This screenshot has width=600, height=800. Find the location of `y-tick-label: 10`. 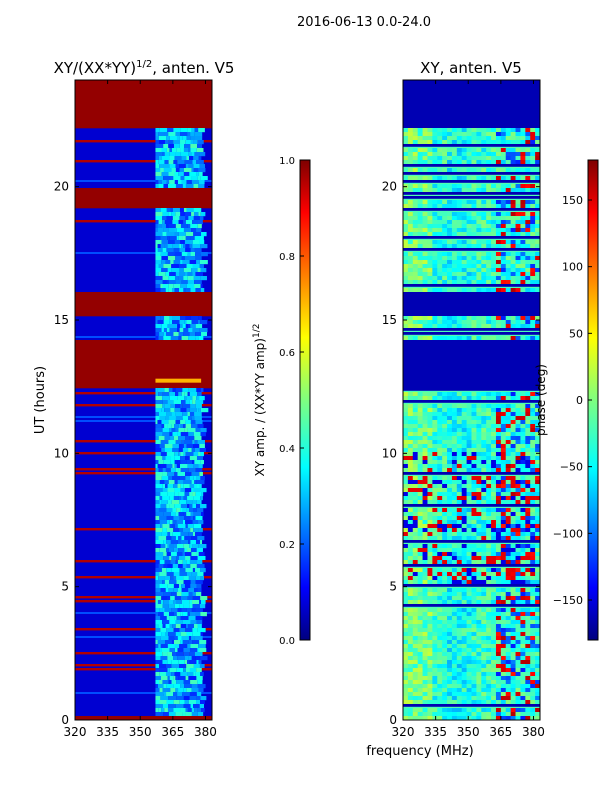

y-tick-label: 10 is located at coordinates (389, 453).